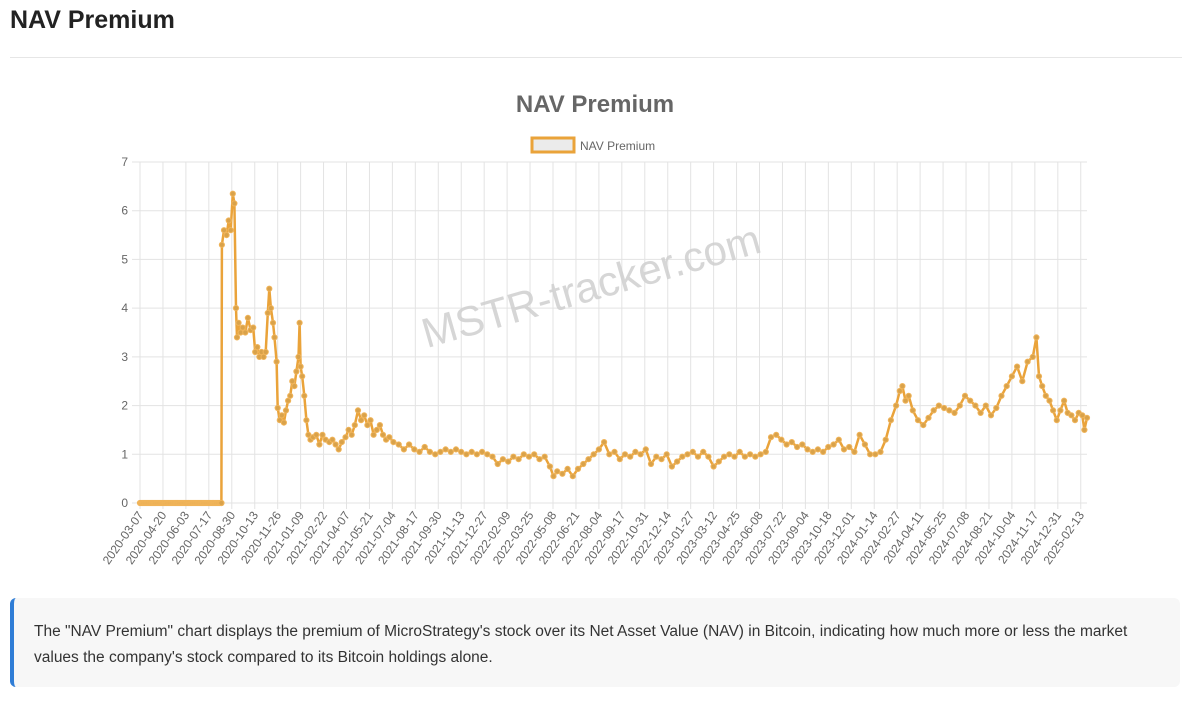 This screenshot has width=1200, height=704. What do you see at coordinates (124, 503) in the screenshot?
I see `y-tick-label: 0` at bounding box center [124, 503].